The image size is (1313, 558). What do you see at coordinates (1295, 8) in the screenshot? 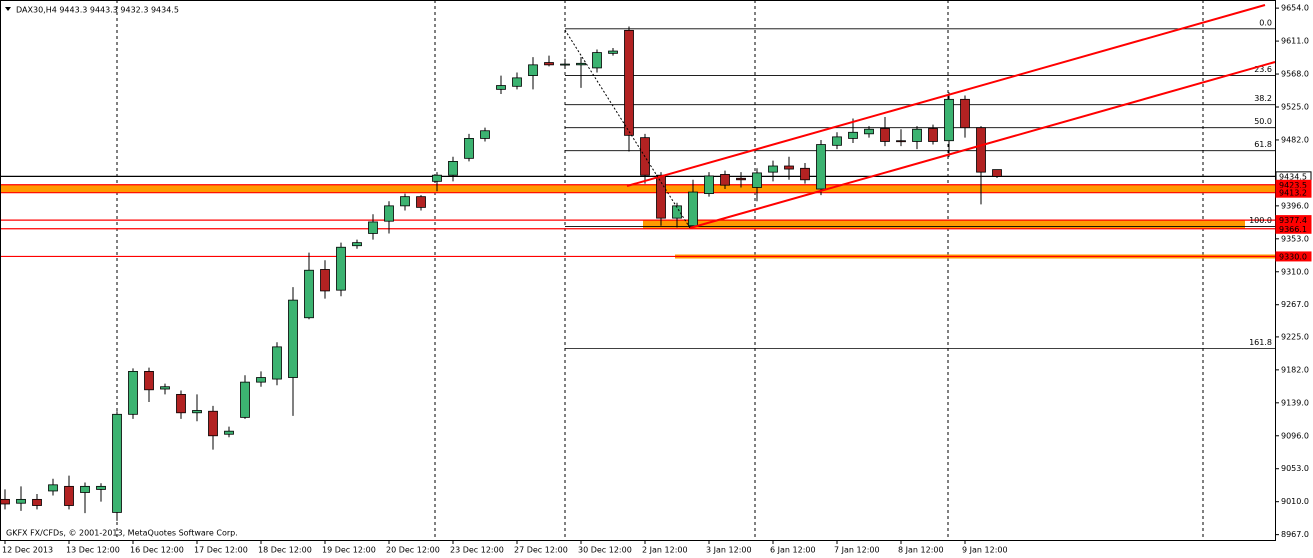
I see `y-tick-label: 9654.0` at bounding box center [1295, 8].